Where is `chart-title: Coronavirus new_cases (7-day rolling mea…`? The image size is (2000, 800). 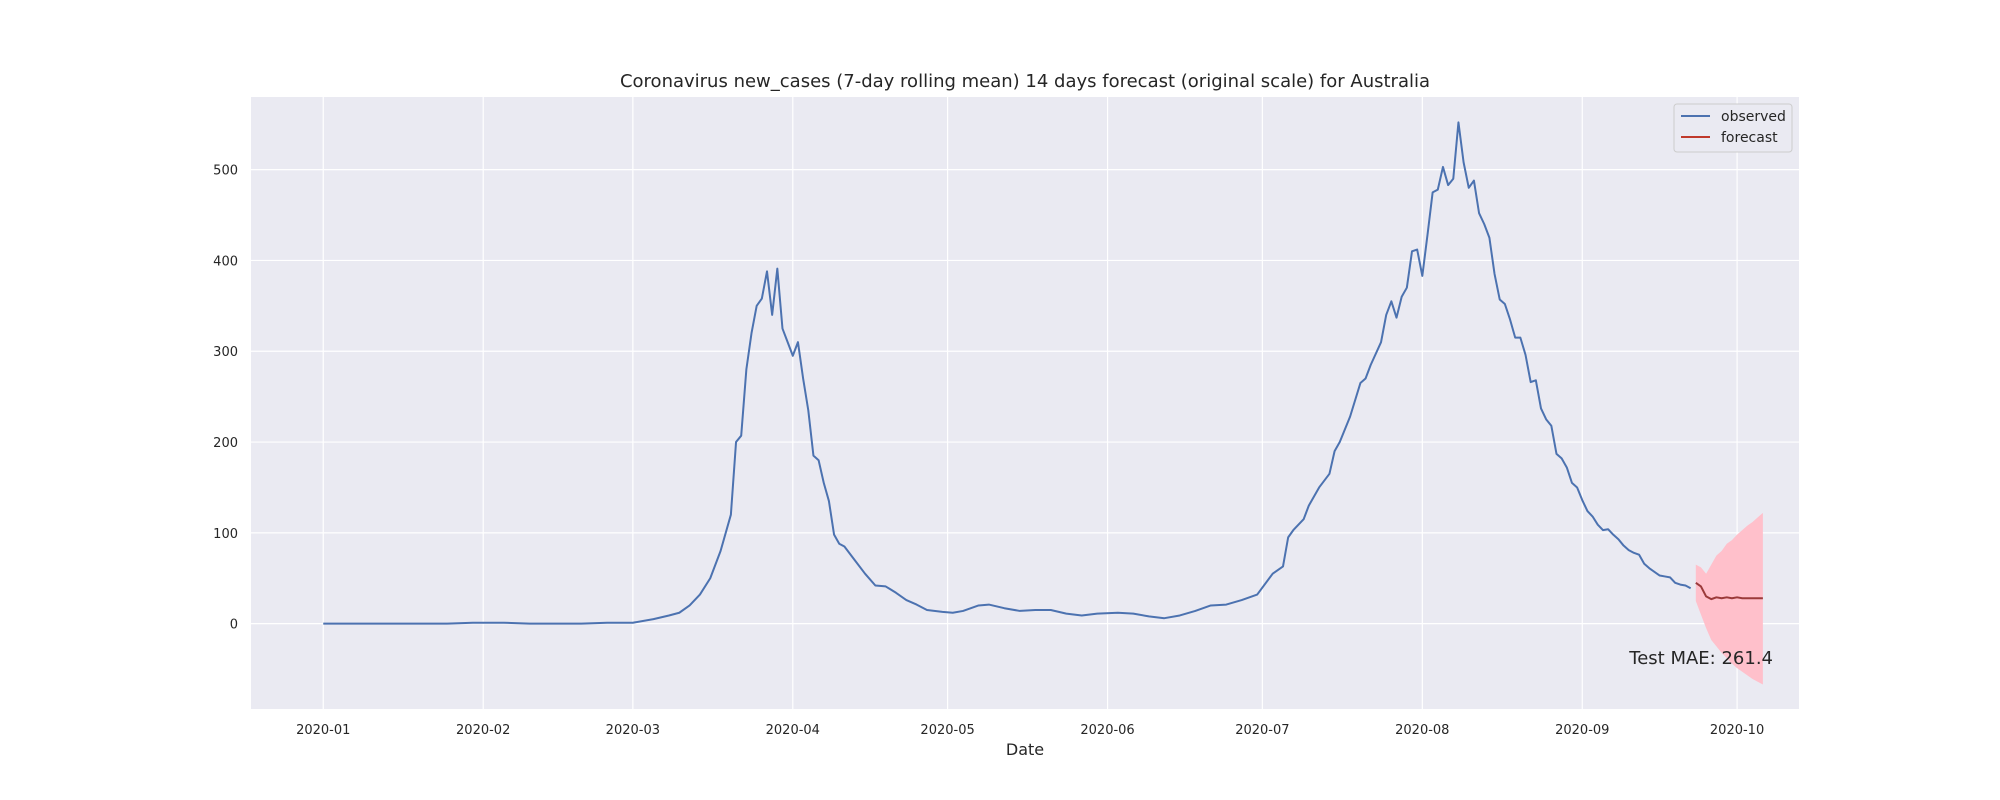 chart-title: Coronavirus new_cases (7-day rolling mea… is located at coordinates (1025, 81).